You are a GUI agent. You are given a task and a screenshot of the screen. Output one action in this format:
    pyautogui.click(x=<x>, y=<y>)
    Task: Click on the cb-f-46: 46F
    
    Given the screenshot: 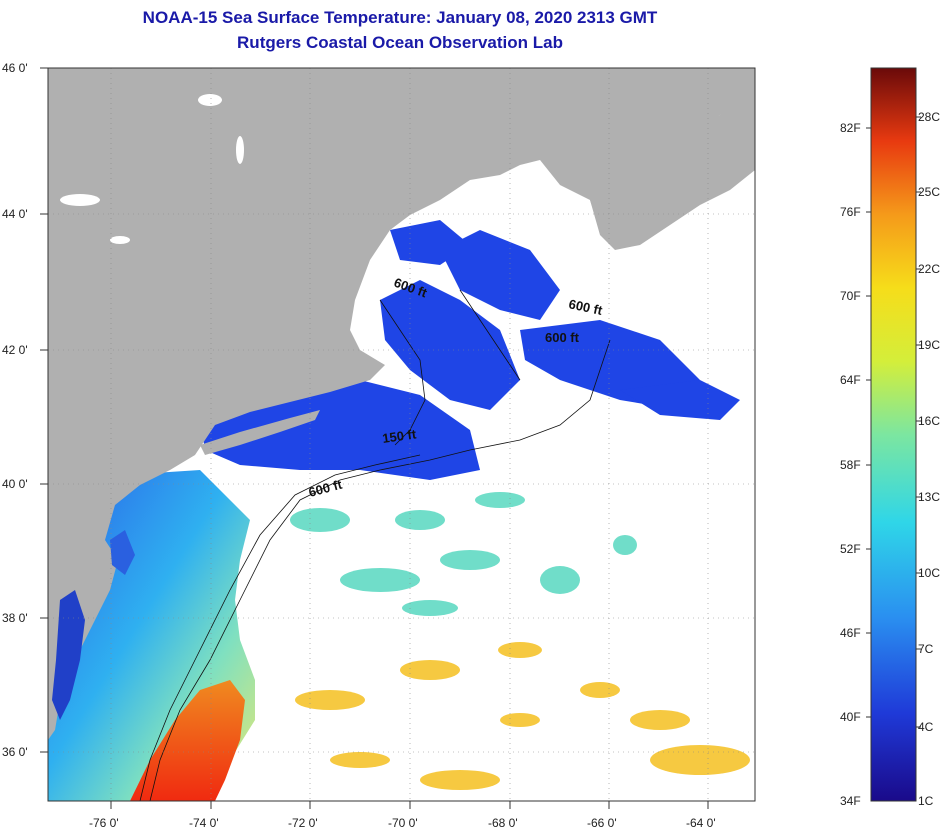 What is the action you would take?
    pyautogui.click(x=850, y=633)
    